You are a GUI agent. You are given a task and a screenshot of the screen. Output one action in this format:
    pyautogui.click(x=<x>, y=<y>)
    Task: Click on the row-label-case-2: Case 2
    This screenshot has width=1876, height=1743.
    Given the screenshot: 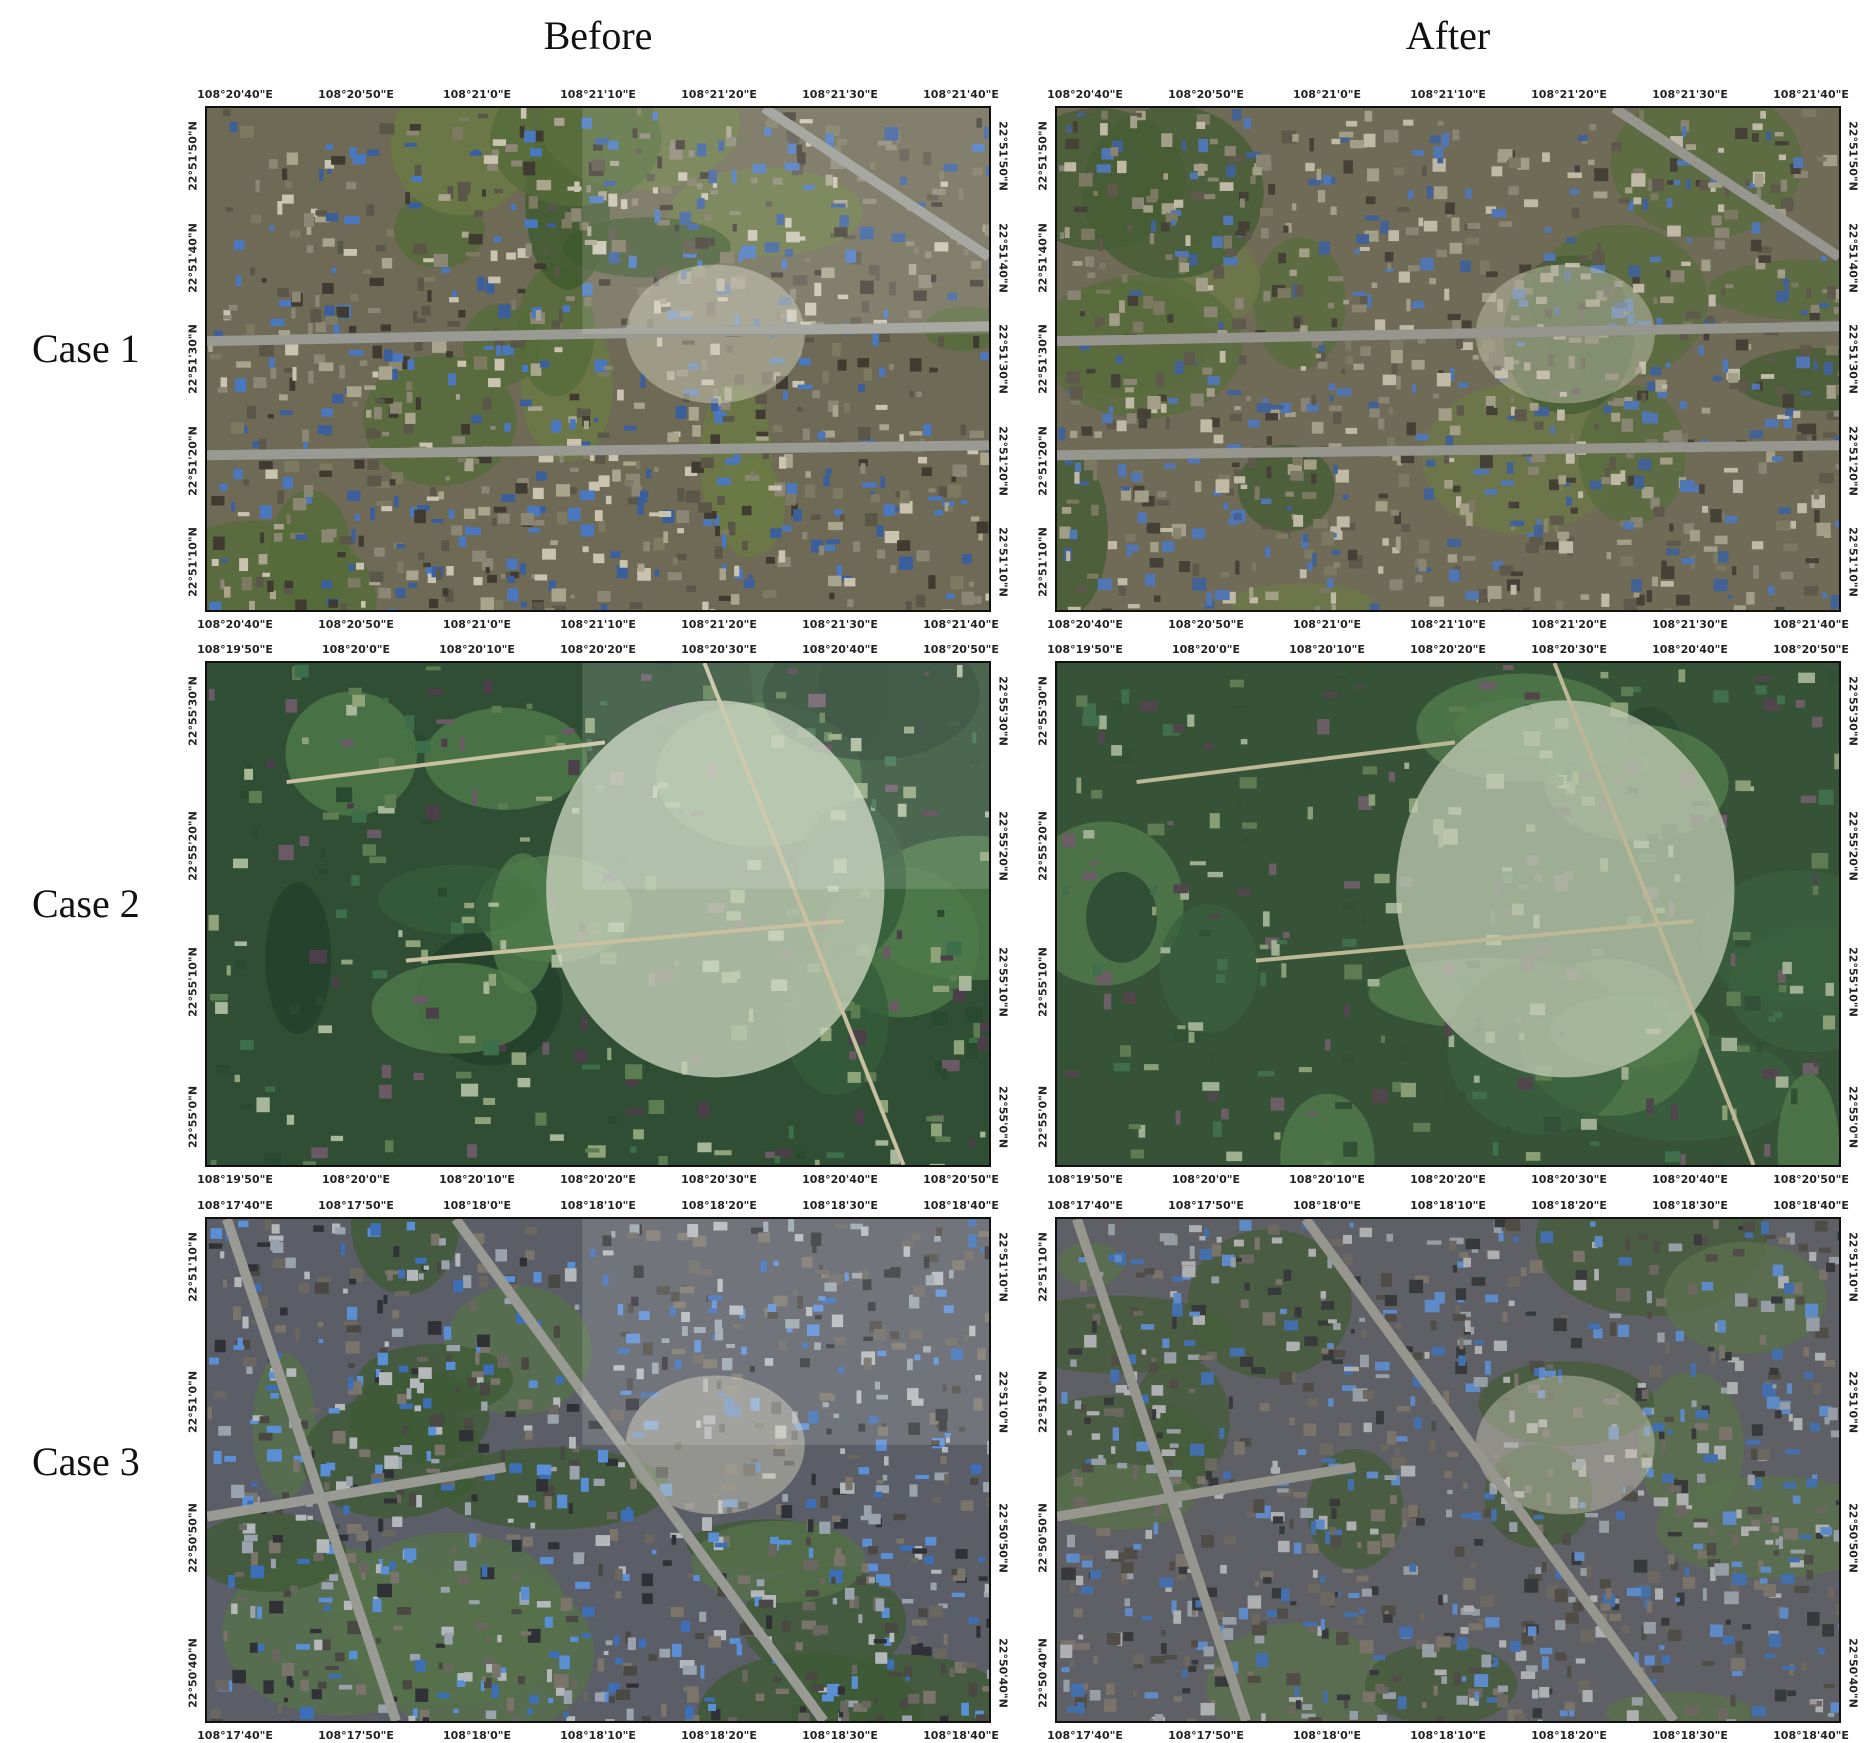 What is the action you would take?
    pyautogui.click(x=102, y=903)
    